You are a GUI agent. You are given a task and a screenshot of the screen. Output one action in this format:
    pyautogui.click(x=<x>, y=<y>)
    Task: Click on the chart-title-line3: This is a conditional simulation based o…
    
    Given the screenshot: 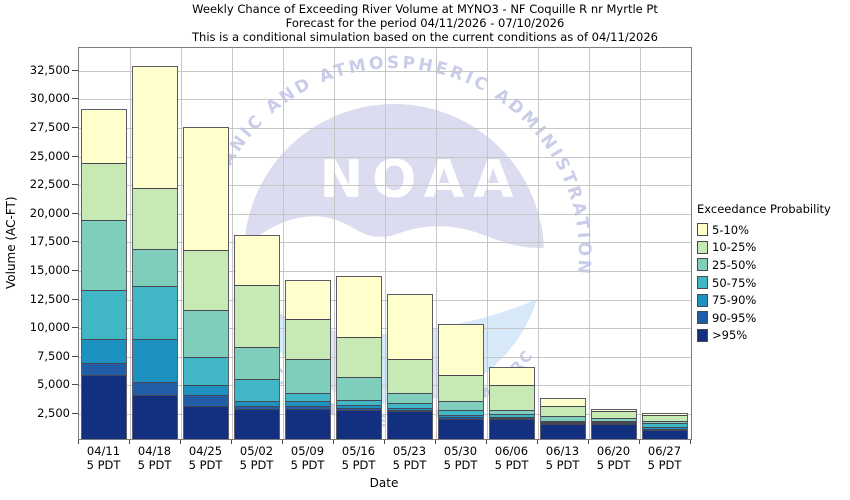 What is the action you would take?
    pyautogui.click(x=425, y=36)
    